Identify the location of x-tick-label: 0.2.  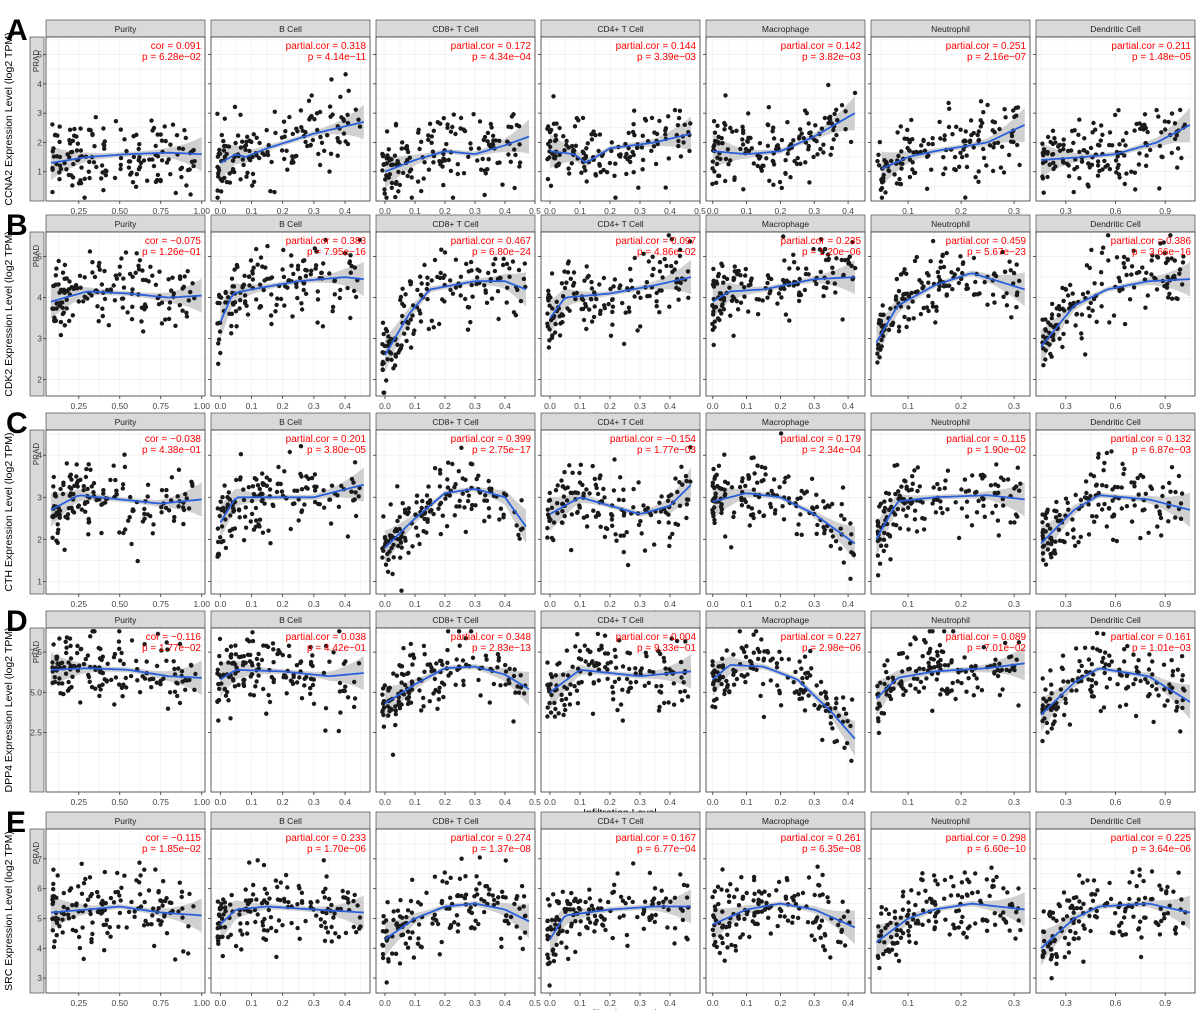
(781, 406).